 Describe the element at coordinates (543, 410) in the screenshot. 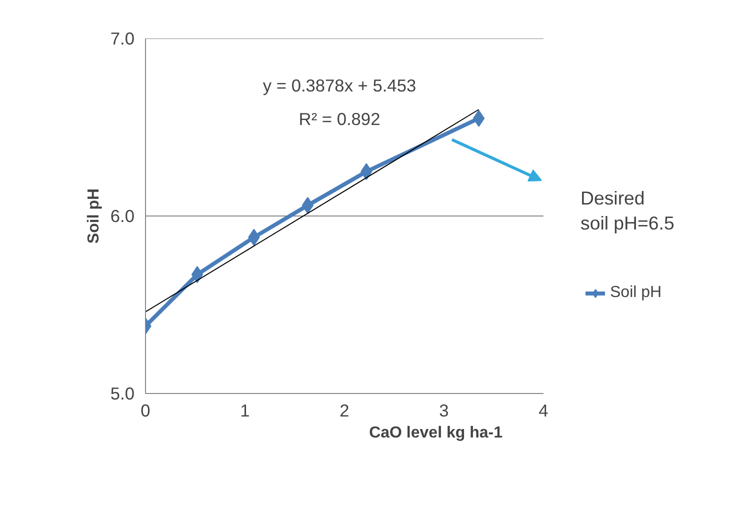

I see `x-tick-label: 4` at that location.